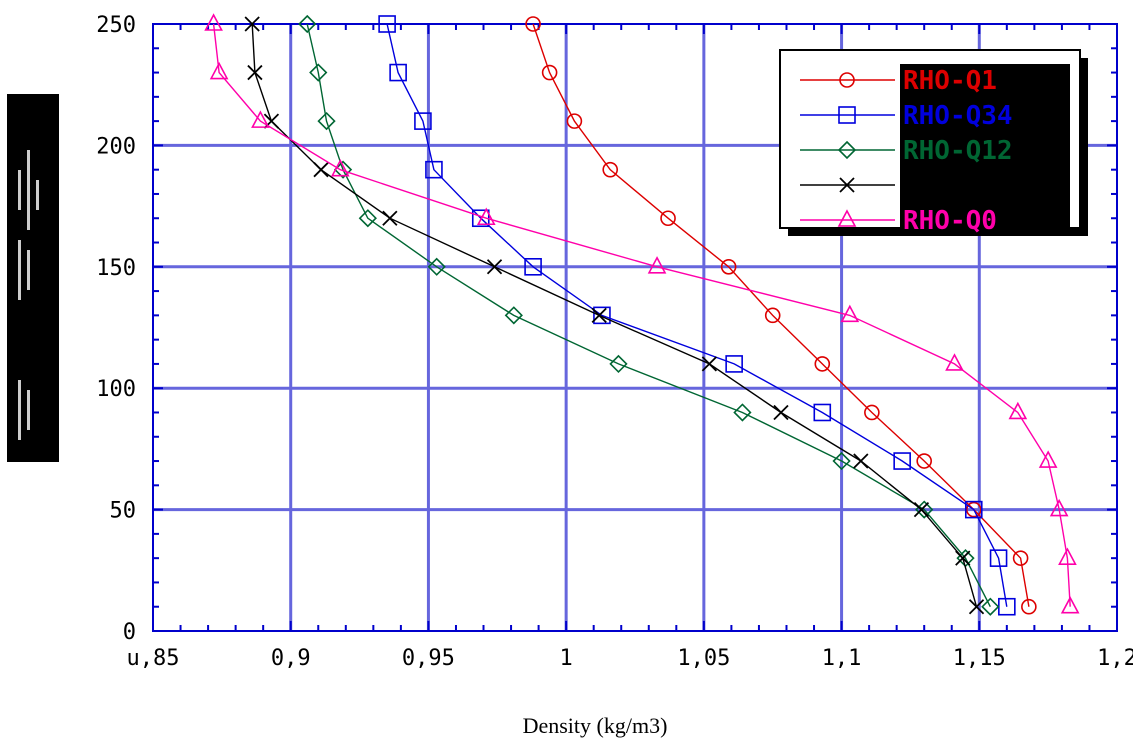  What do you see at coordinates (153, 658) in the screenshot?
I see `x-tick-label: u,85` at bounding box center [153, 658].